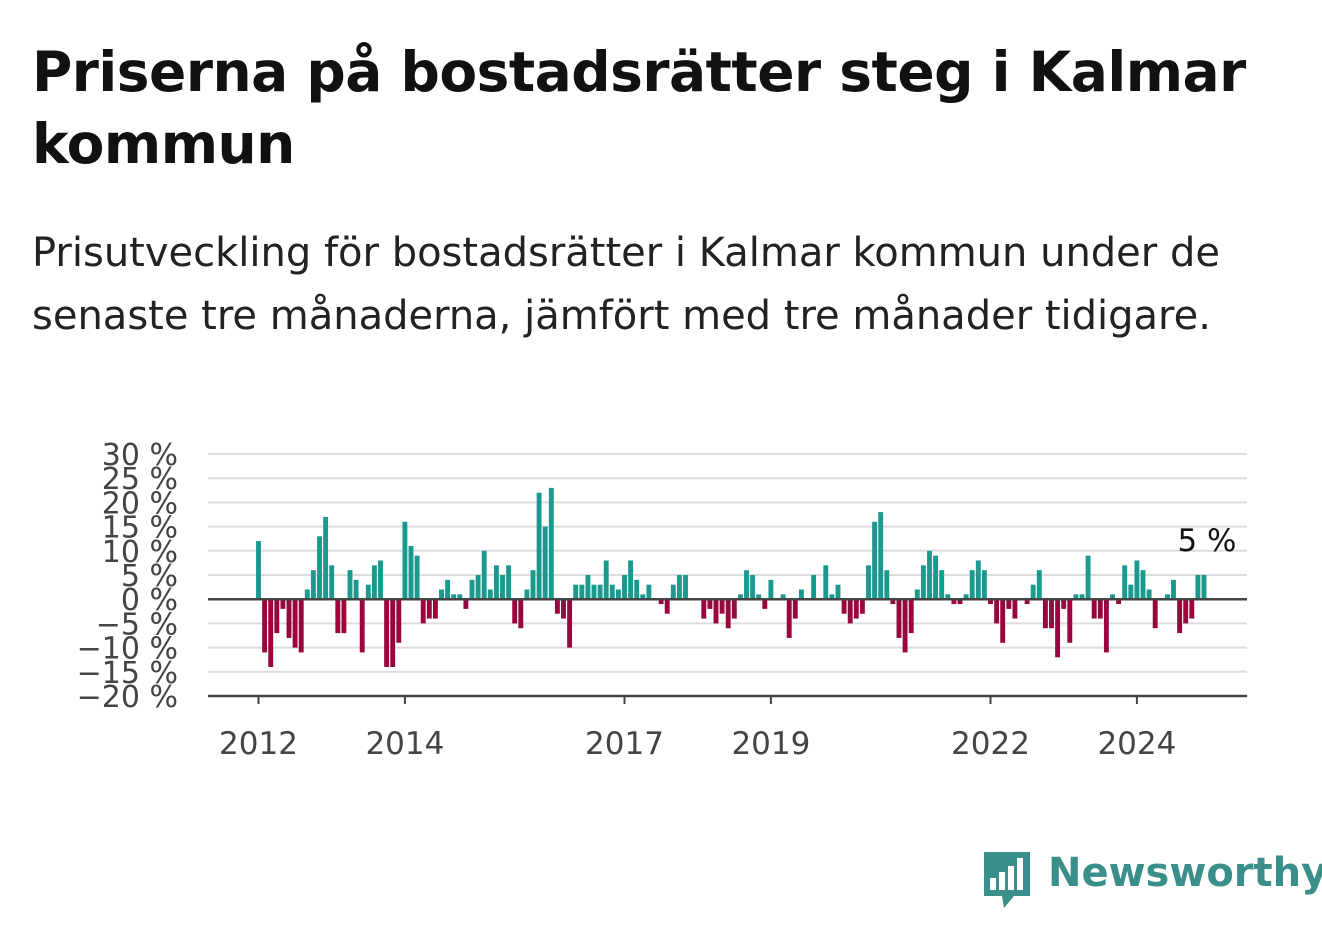 The image size is (1322, 939). Describe the element at coordinates (137, 624) in the screenshot. I see `y-tick-label: −5 %` at that location.